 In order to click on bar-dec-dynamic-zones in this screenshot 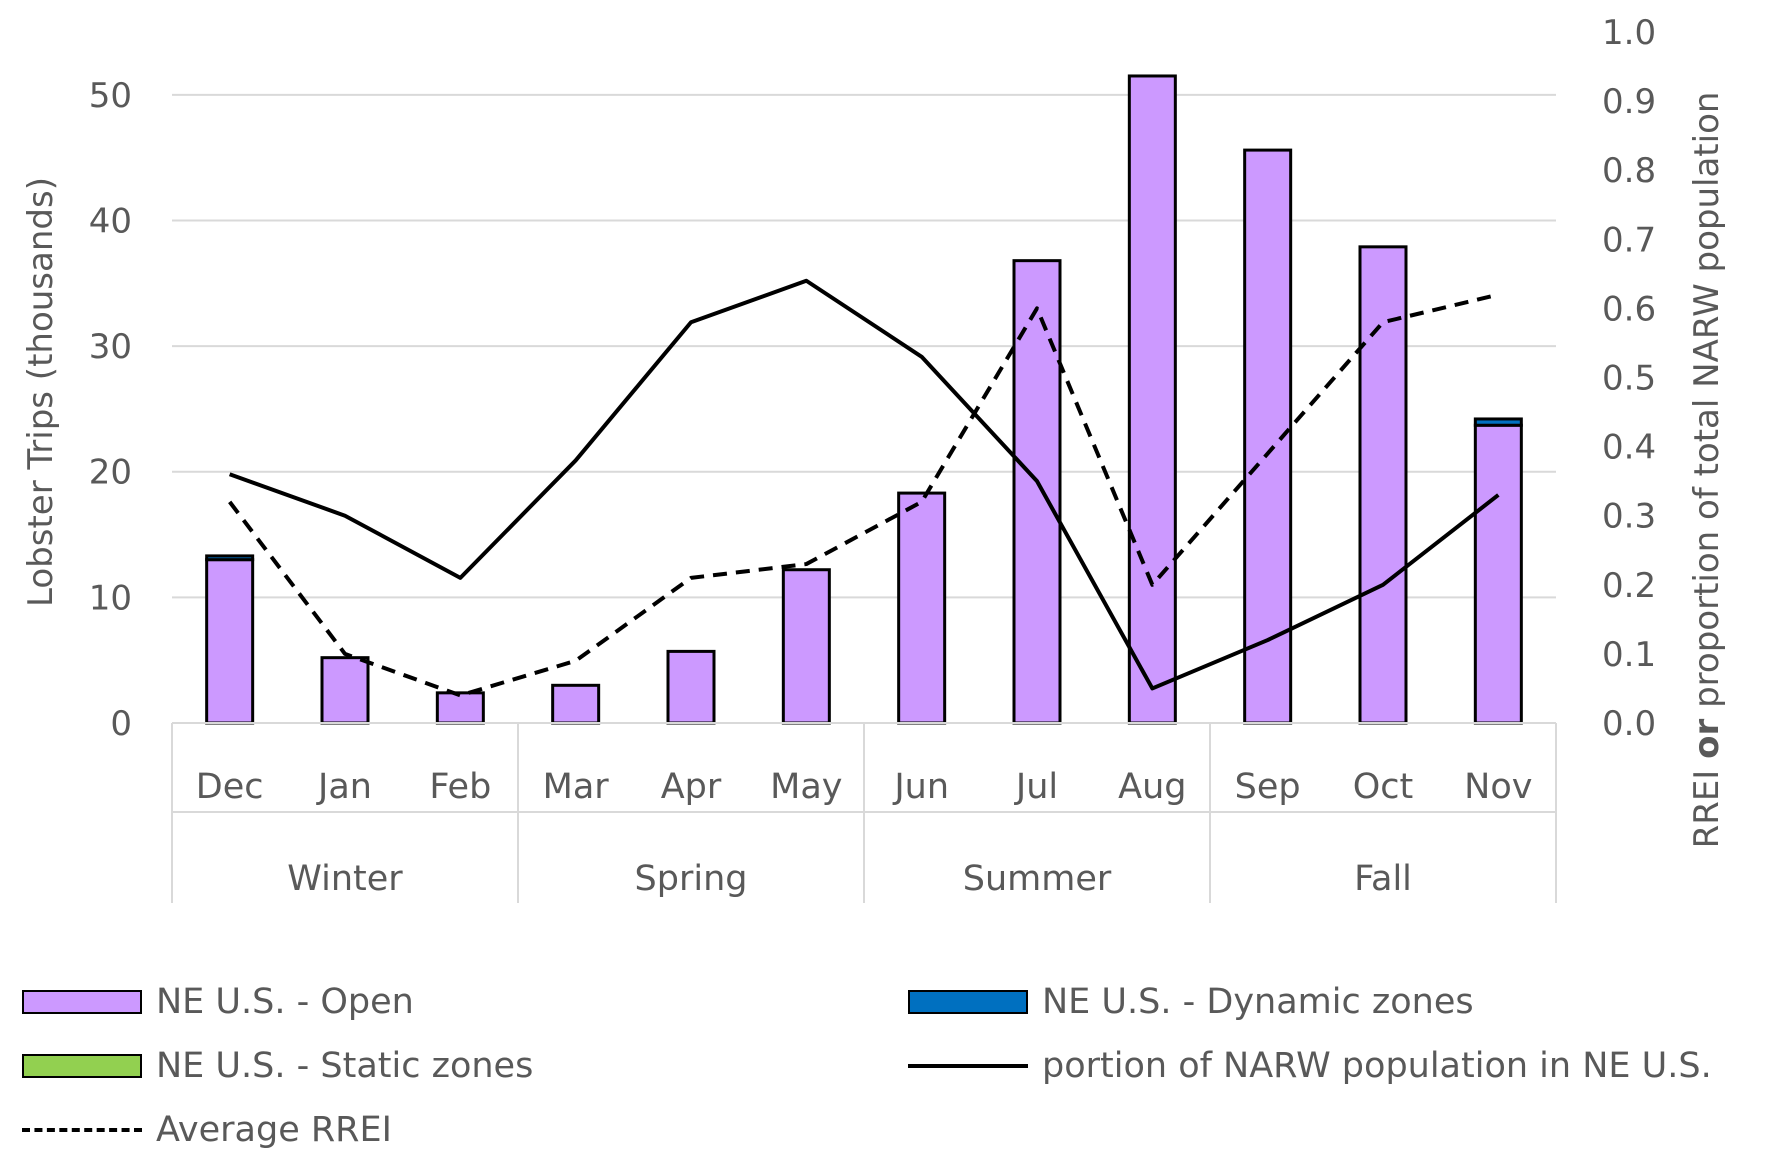, I will do `click(230, 558)`.